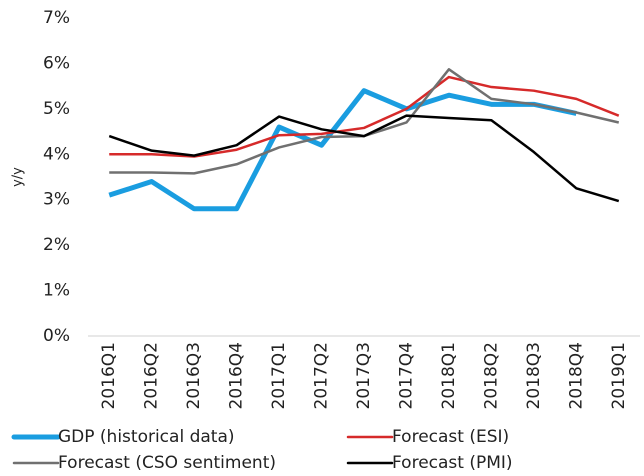  Describe the element at coordinates (576, 375) in the screenshot. I see `x-tick-label: 2018Q4` at that location.